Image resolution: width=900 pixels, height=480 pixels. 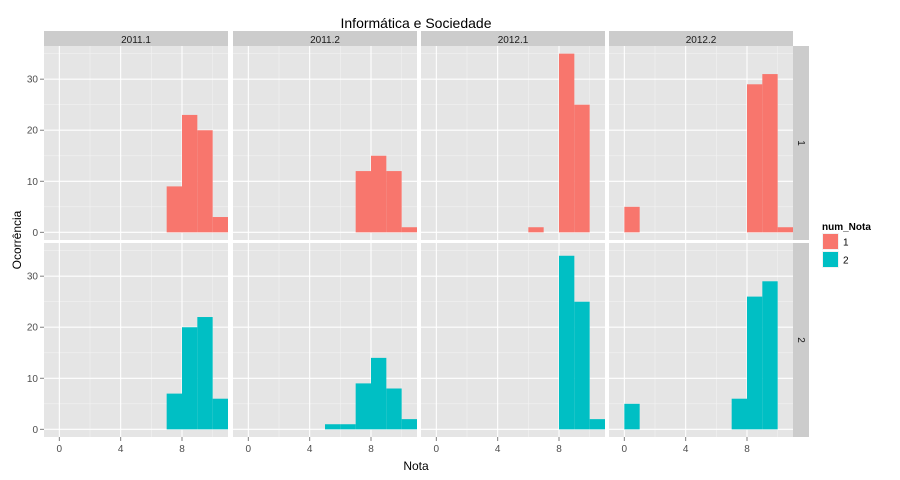 What do you see at coordinates (17, 239) in the screenshot?
I see `y-axis-title: Ocorrência` at bounding box center [17, 239].